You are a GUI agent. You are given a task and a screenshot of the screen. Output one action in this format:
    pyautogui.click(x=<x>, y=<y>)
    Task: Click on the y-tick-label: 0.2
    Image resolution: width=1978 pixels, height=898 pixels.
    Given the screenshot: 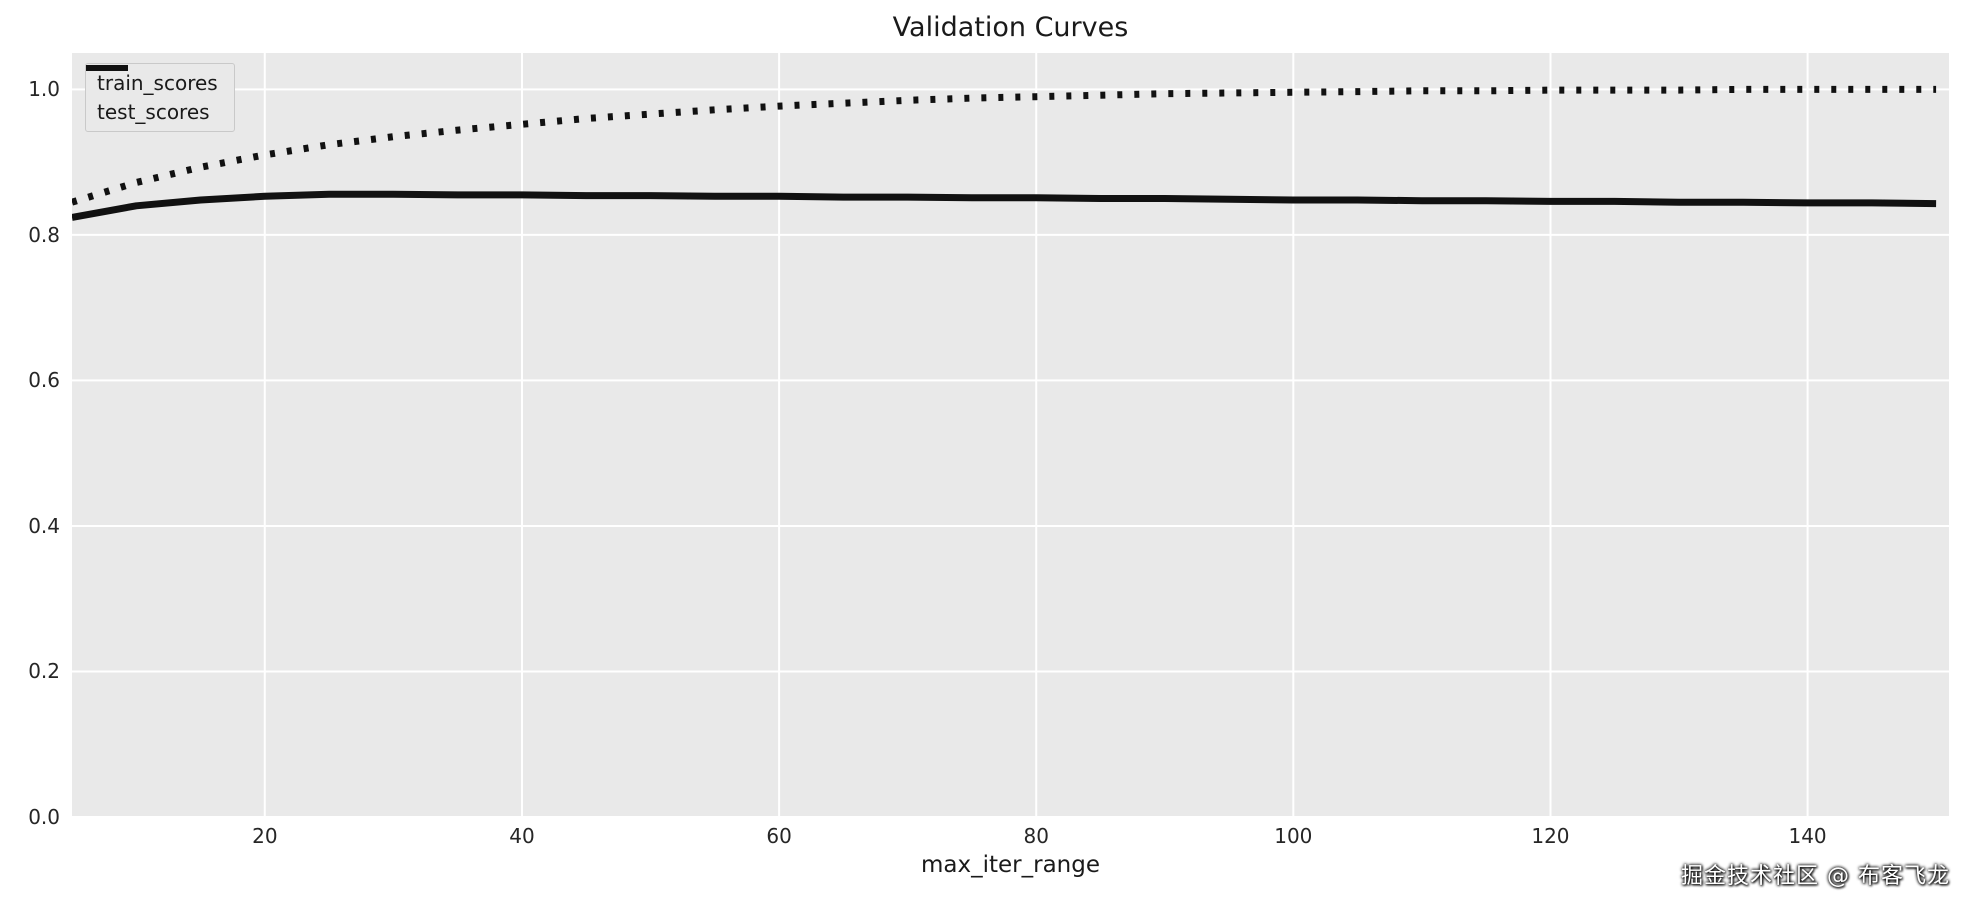 What is the action you would take?
    pyautogui.click(x=44, y=671)
    